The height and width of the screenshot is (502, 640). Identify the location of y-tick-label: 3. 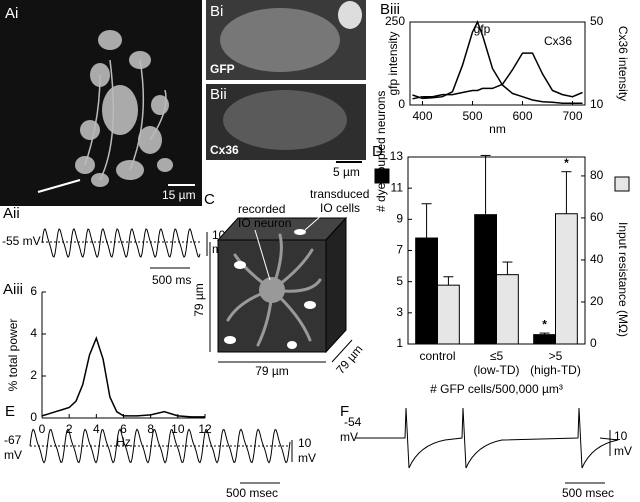
(399, 312).